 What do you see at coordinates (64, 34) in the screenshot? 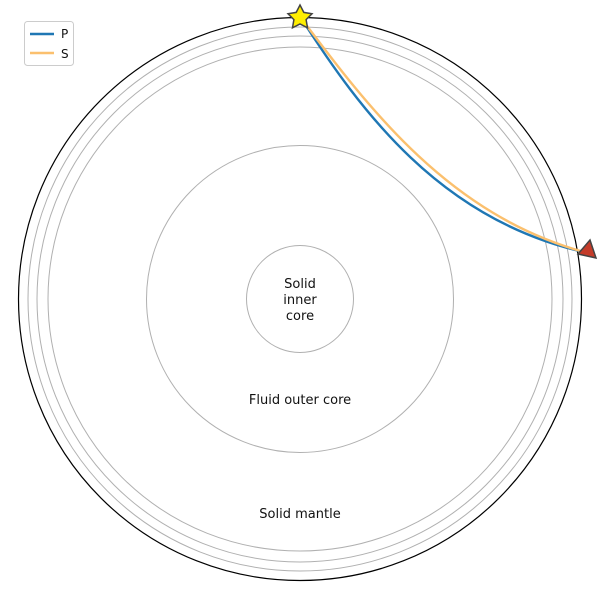
I see `legend-p-label: P` at bounding box center [64, 34].